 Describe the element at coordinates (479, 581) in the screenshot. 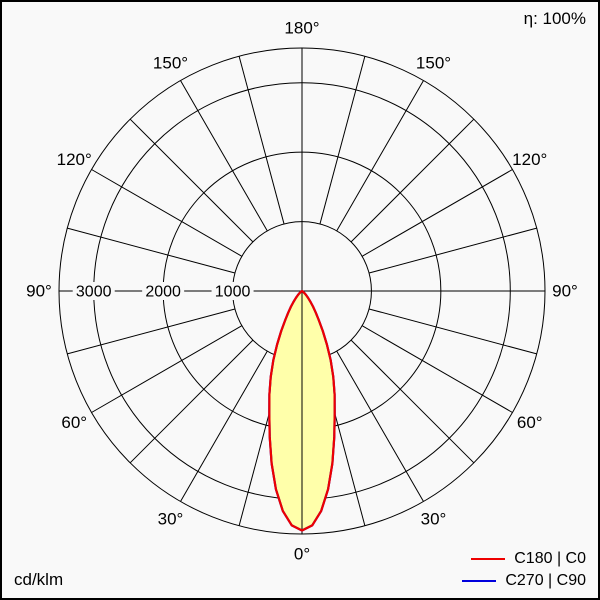

I see `legend-line-blue` at that location.